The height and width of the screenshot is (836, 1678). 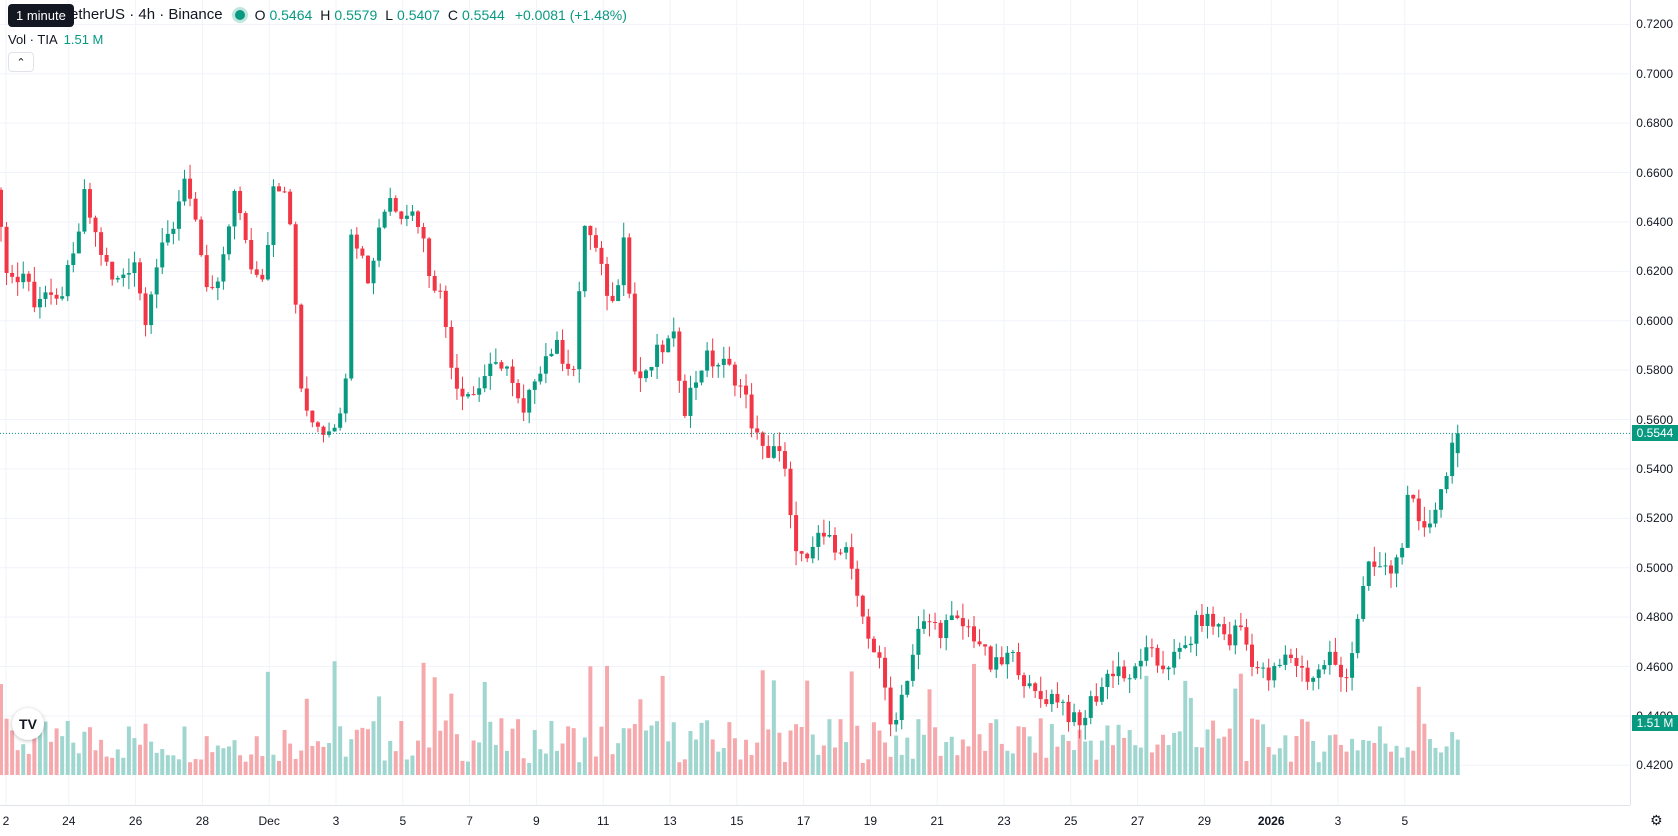 I want to click on collapse-legend-button: ⌃, so click(x=21, y=62).